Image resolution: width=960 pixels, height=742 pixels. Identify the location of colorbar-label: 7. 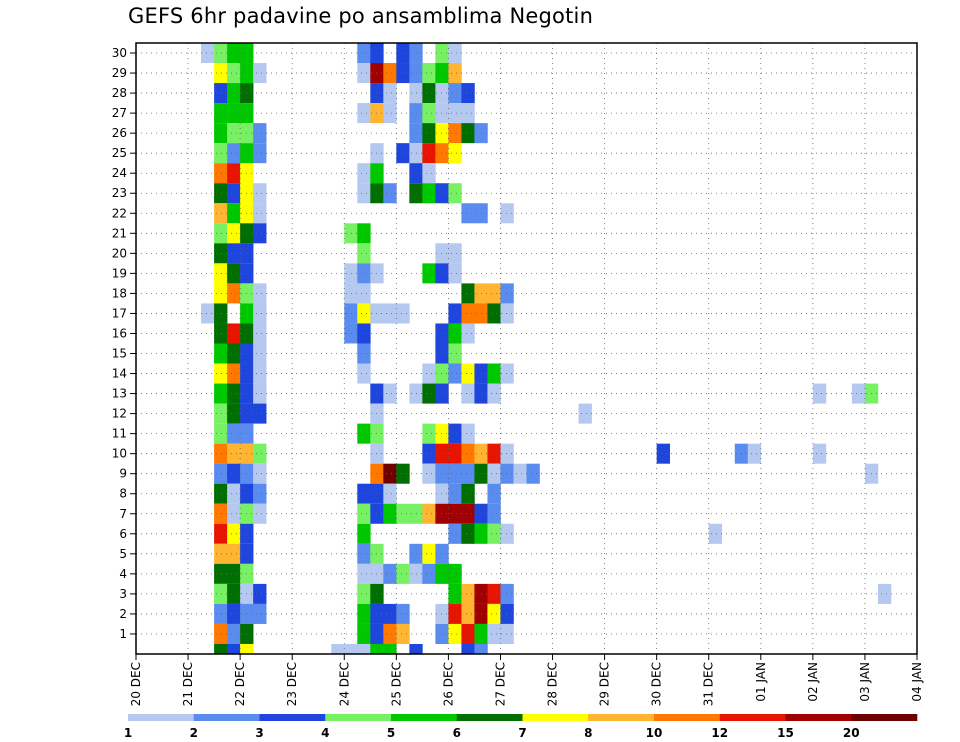
(522, 733).